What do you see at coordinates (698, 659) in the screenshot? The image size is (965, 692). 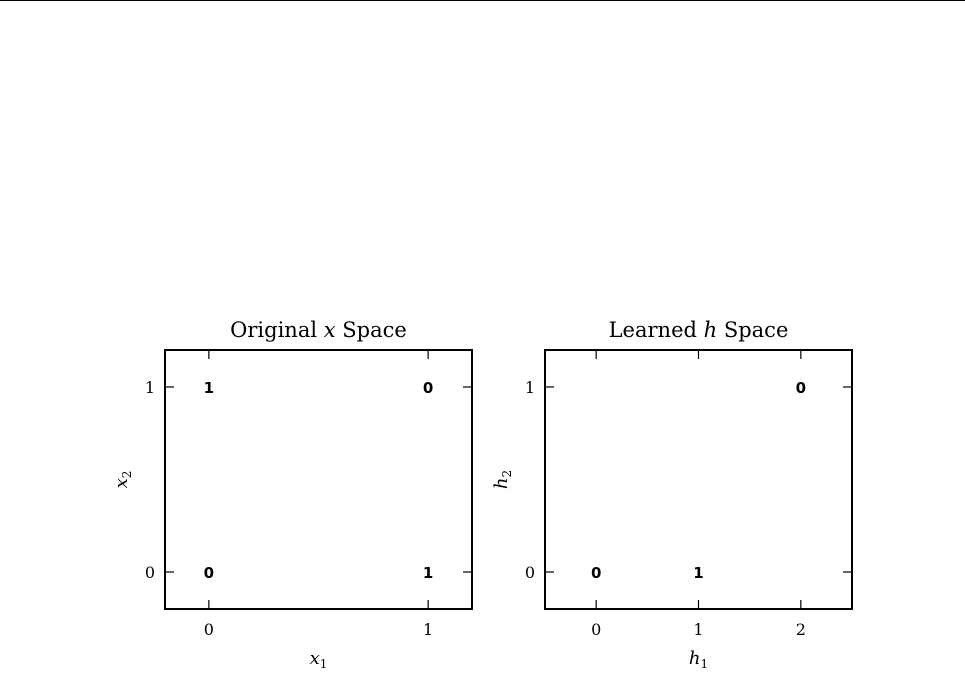 I see `x-axis-label: h1` at bounding box center [698, 659].